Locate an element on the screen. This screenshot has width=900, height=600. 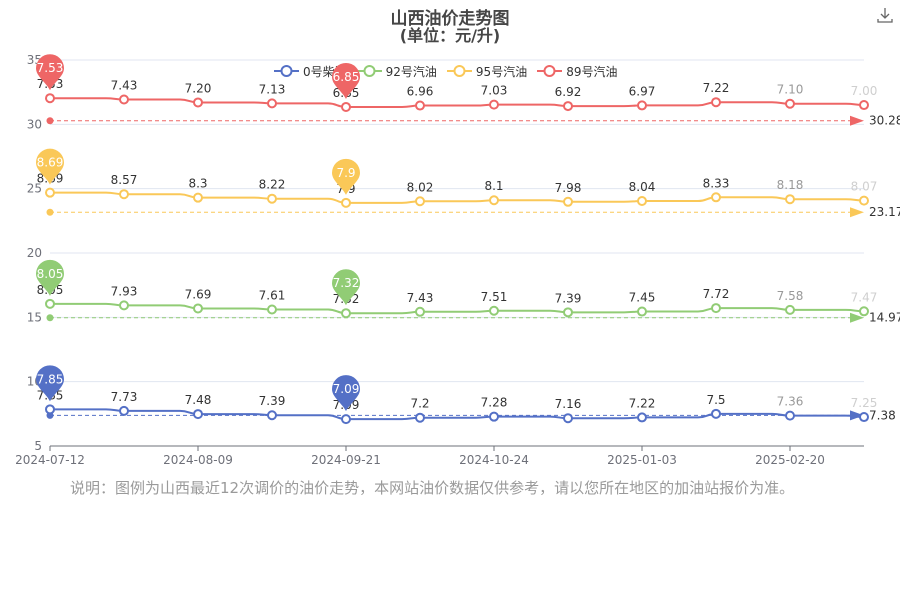
x-tick-label-1: 2024-08-09 is located at coordinates (198, 460).